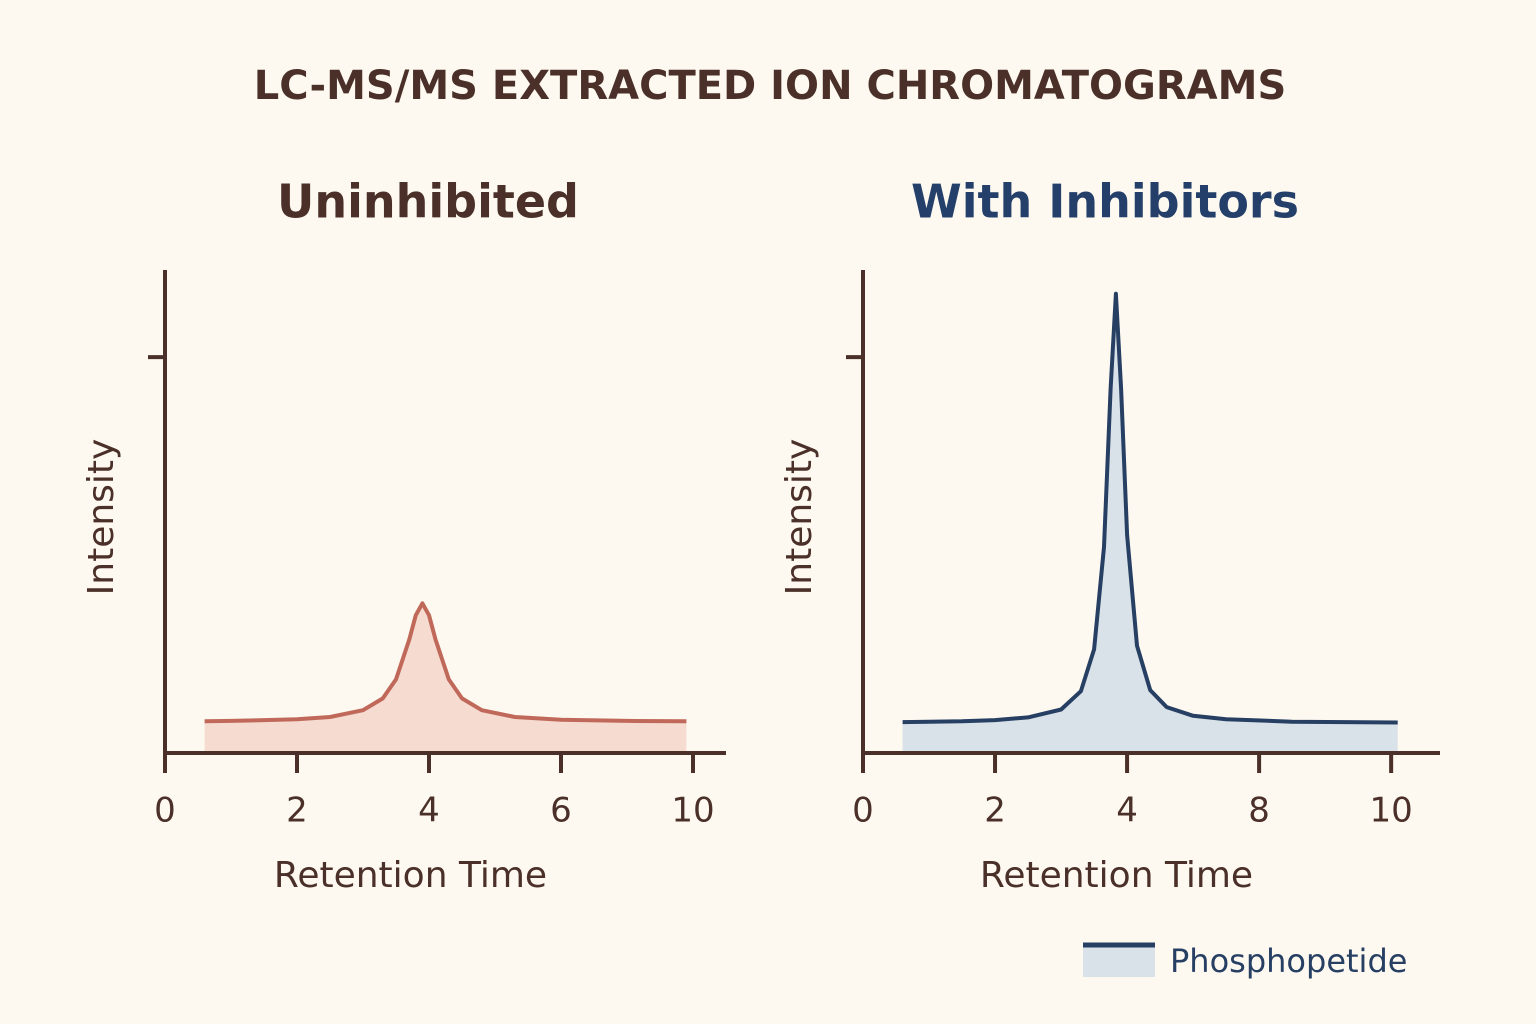  I want to click on x-tick-label: 6, so click(561, 811).